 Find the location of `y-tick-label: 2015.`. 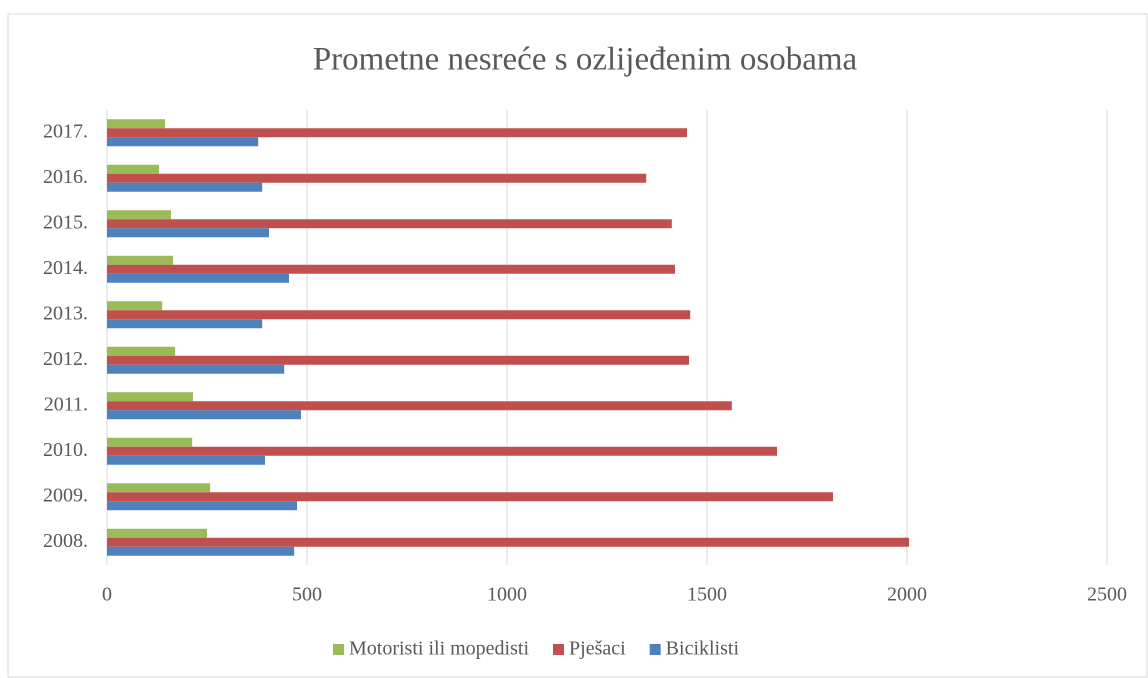

y-tick-label: 2015. is located at coordinates (65, 222).